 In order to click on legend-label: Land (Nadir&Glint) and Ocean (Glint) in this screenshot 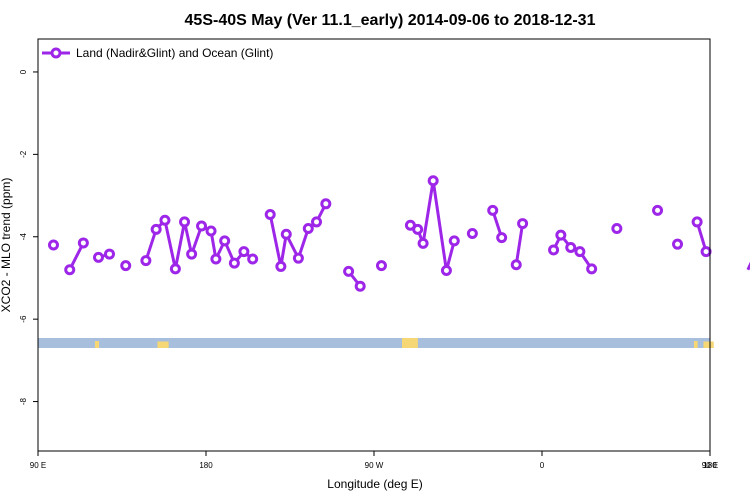, I will do `click(174, 53)`.